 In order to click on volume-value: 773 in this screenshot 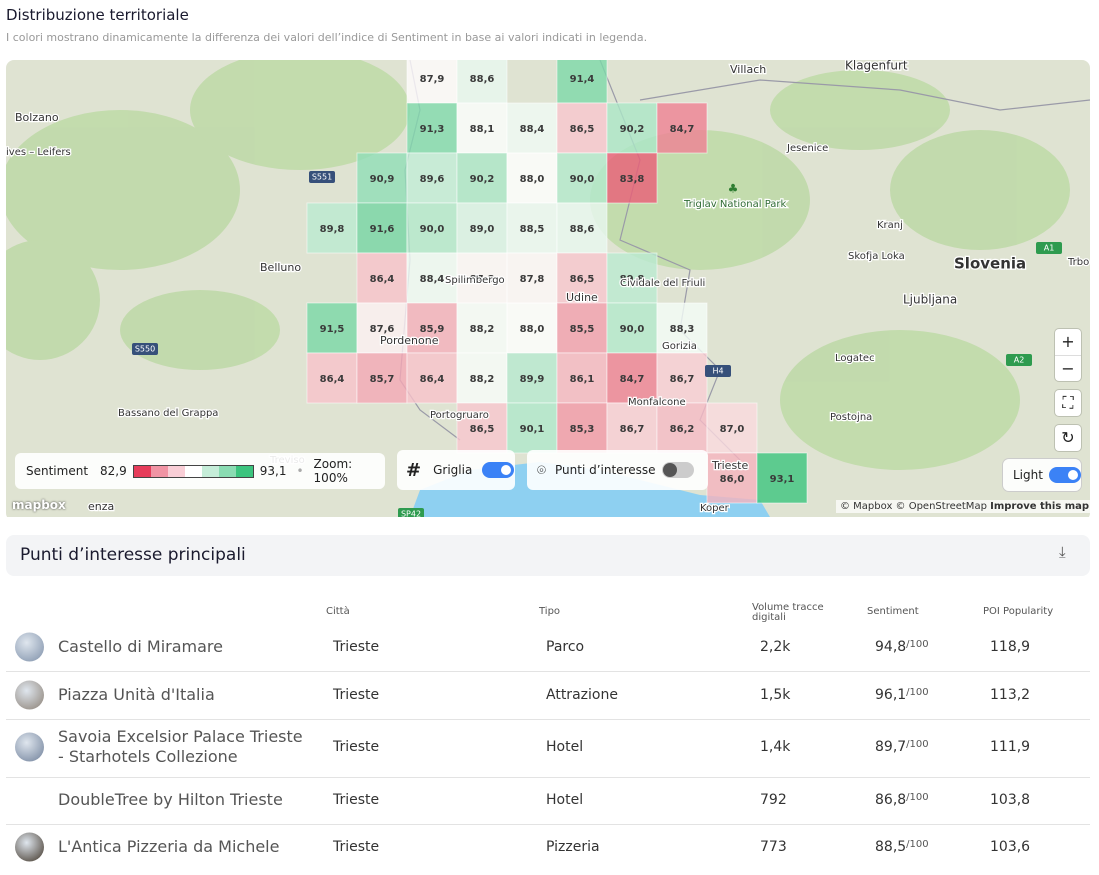, I will do `click(773, 847)`.